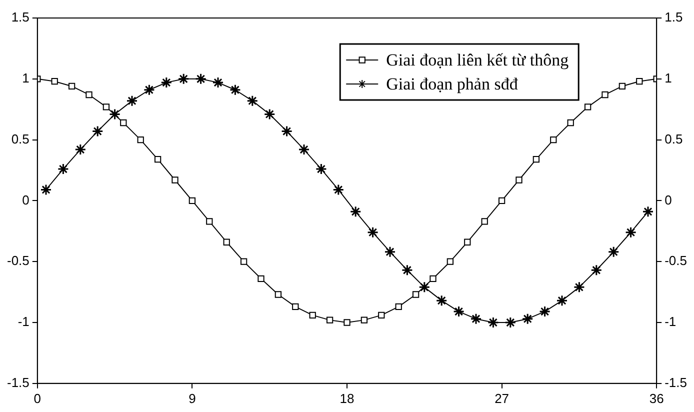 The width and height of the screenshot is (694, 412). I want to click on y2-tick-label: 0, so click(668, 200).